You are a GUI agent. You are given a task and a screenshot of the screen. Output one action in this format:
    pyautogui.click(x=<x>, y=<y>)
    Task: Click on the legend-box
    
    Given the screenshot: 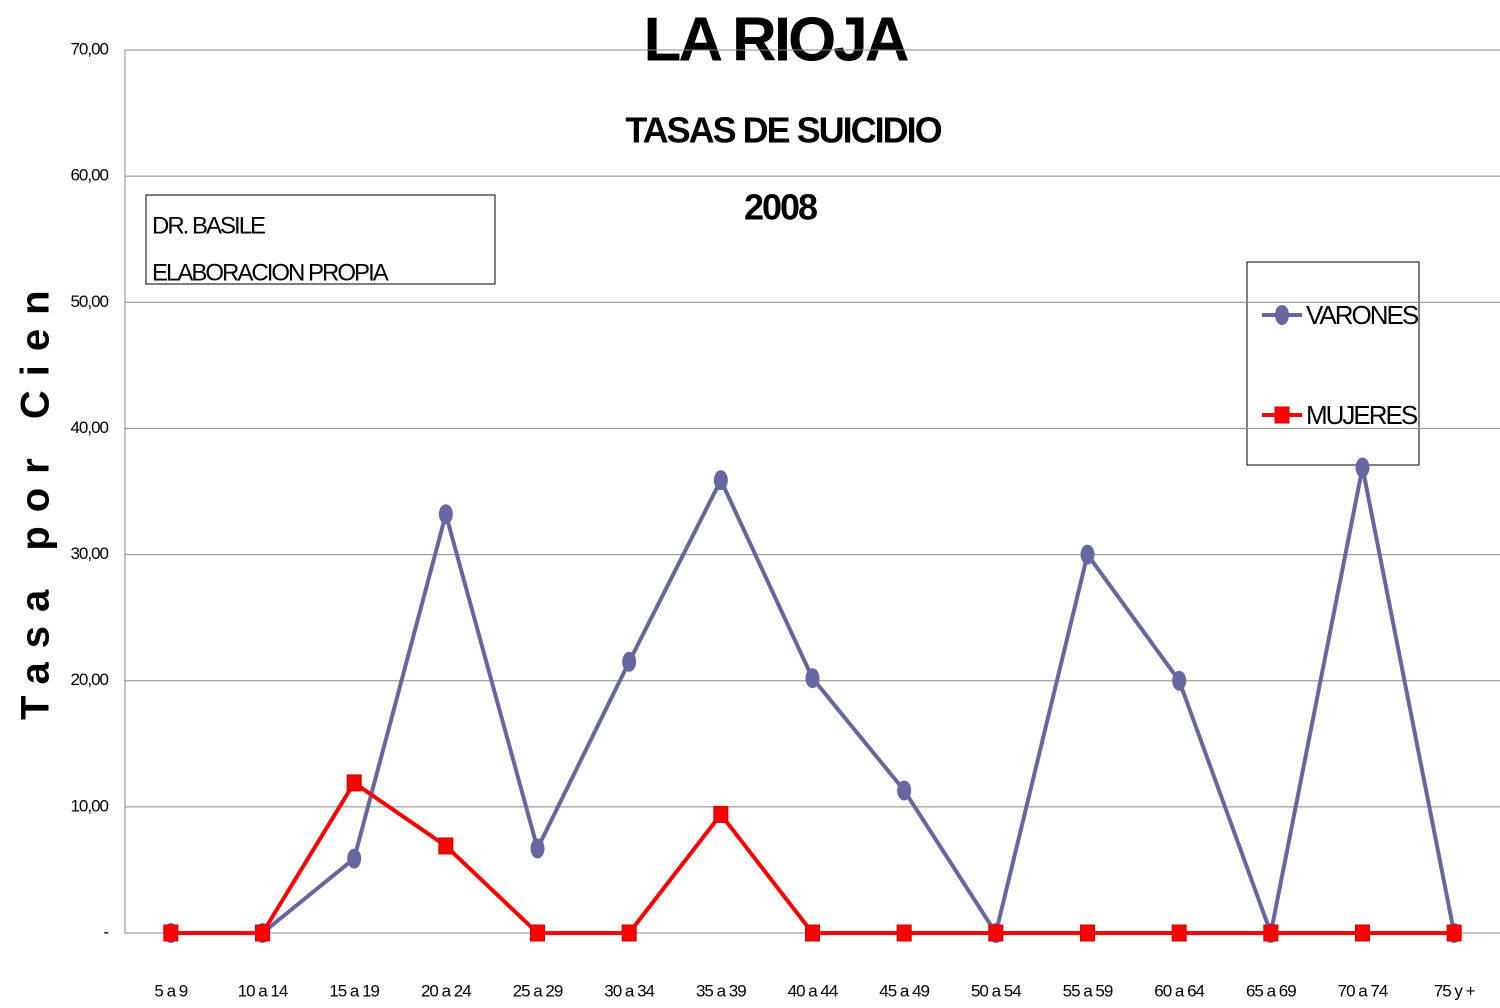 What is the action you would take?
    pyautogui.click(x=1333, y=363)
    